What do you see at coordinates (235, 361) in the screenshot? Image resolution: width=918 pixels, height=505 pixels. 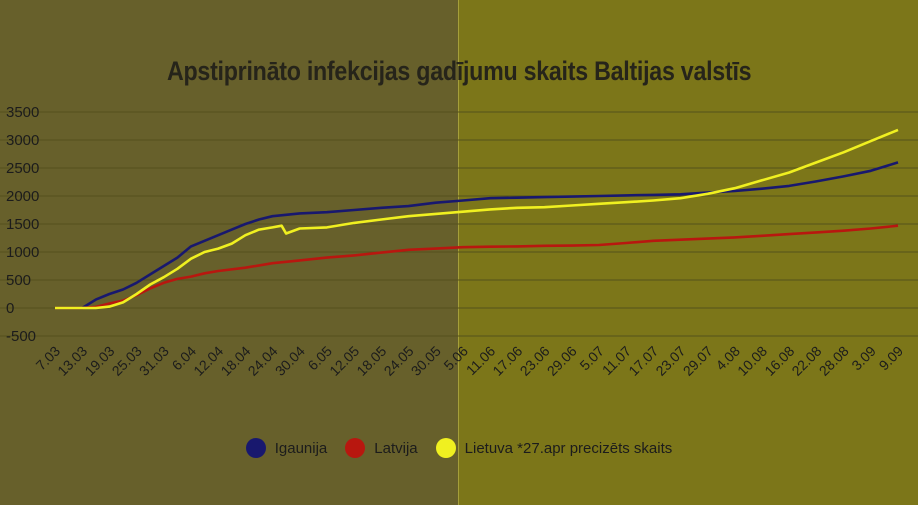 I see `x-tick-label: 18.04` at bounding box center [235, 361].